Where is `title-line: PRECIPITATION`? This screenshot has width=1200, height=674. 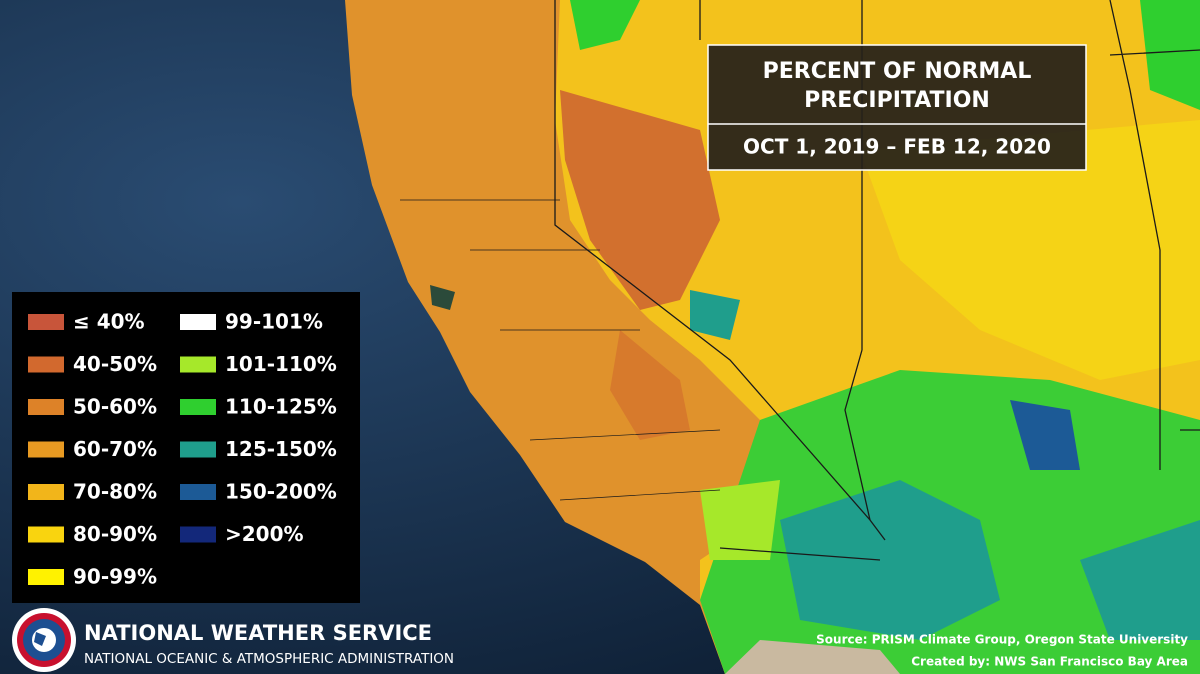 title-line: PRECIPITATION is located at coordinates (897, 100).